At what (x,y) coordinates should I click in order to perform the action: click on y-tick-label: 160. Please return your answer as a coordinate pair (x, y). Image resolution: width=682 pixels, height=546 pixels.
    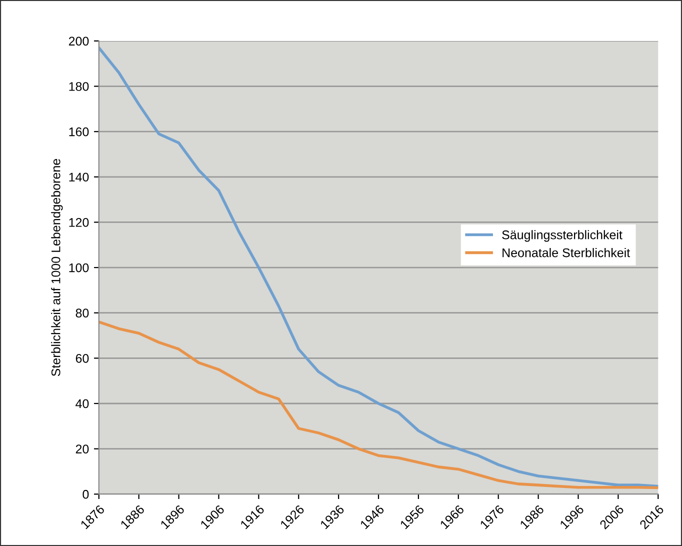
    Looking at the image, I should click on (79, 131).